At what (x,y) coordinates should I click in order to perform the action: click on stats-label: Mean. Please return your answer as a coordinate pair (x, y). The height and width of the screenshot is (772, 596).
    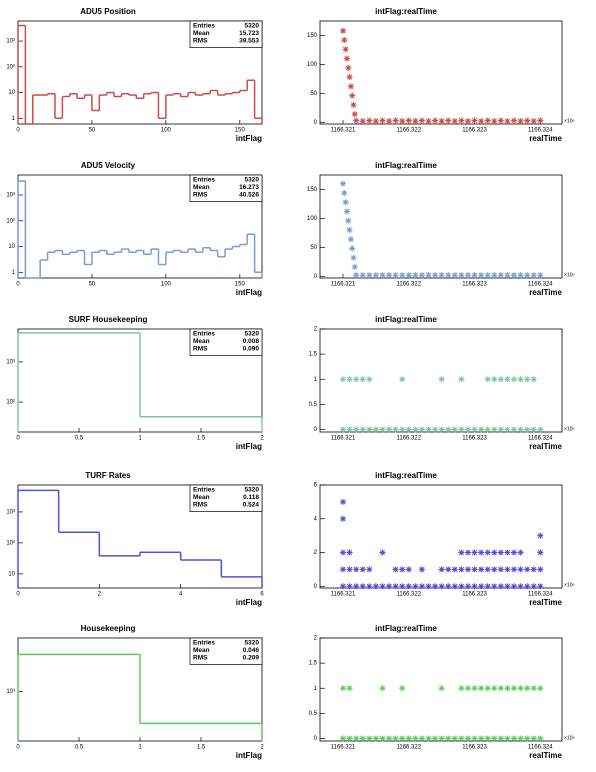
    Looking at the image, I should click on (201, 650).